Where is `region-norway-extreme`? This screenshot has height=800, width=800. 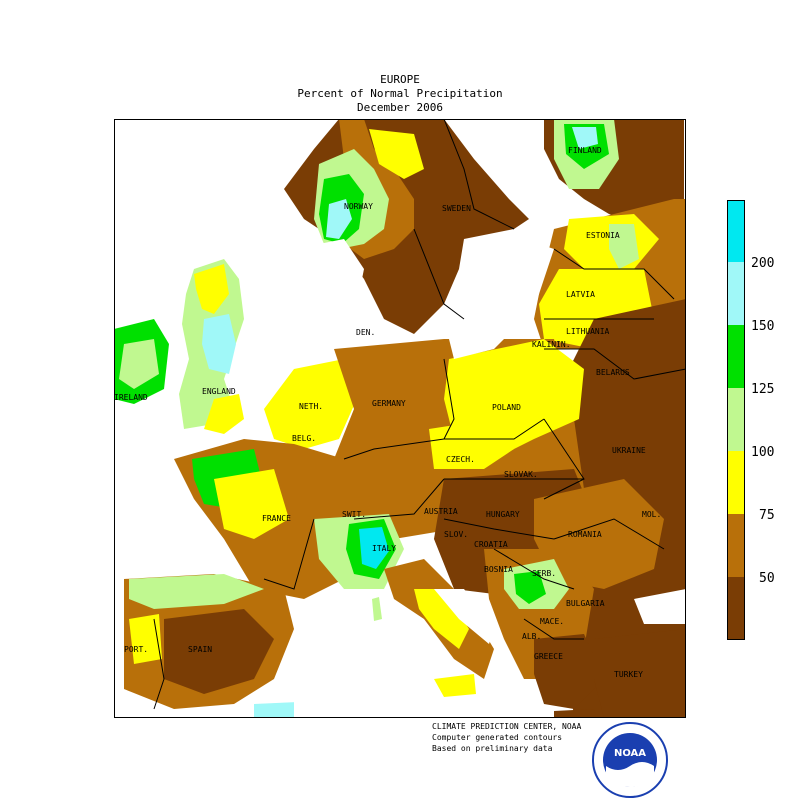
region-norway-extreme is located at coordinates (339, 219).